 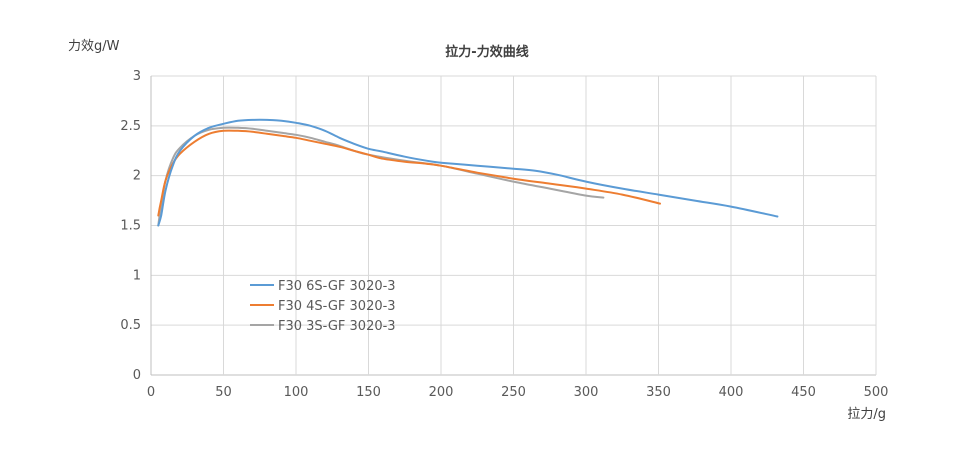 I want to click on x-tick-label: 250, so click(x=513, y=392).